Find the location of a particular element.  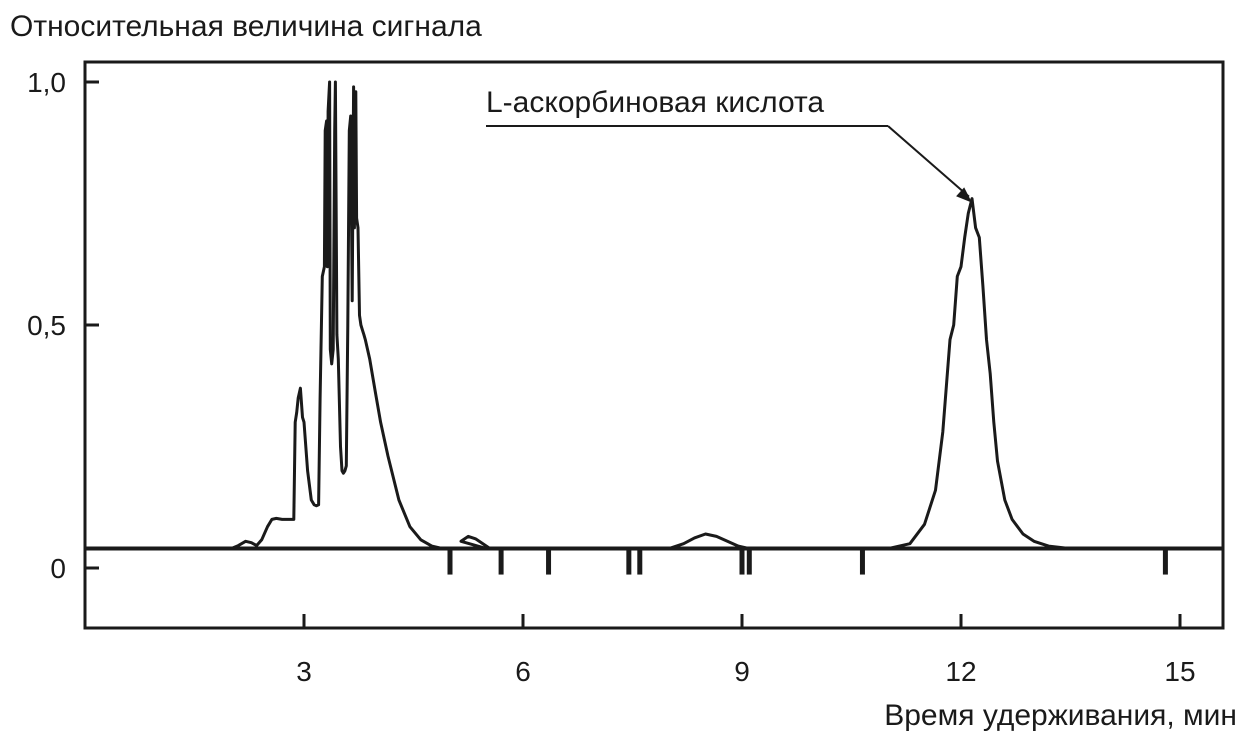

baseline-marks is located at coordinates (654, 560).